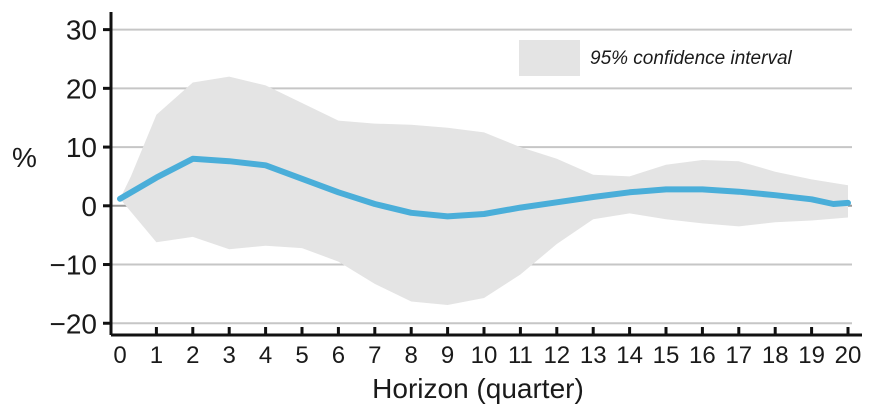  What do you see at coordinates (81, 30) in the screenshot?
I see `y-tick-label: 30` at bounding box center [81, 30].